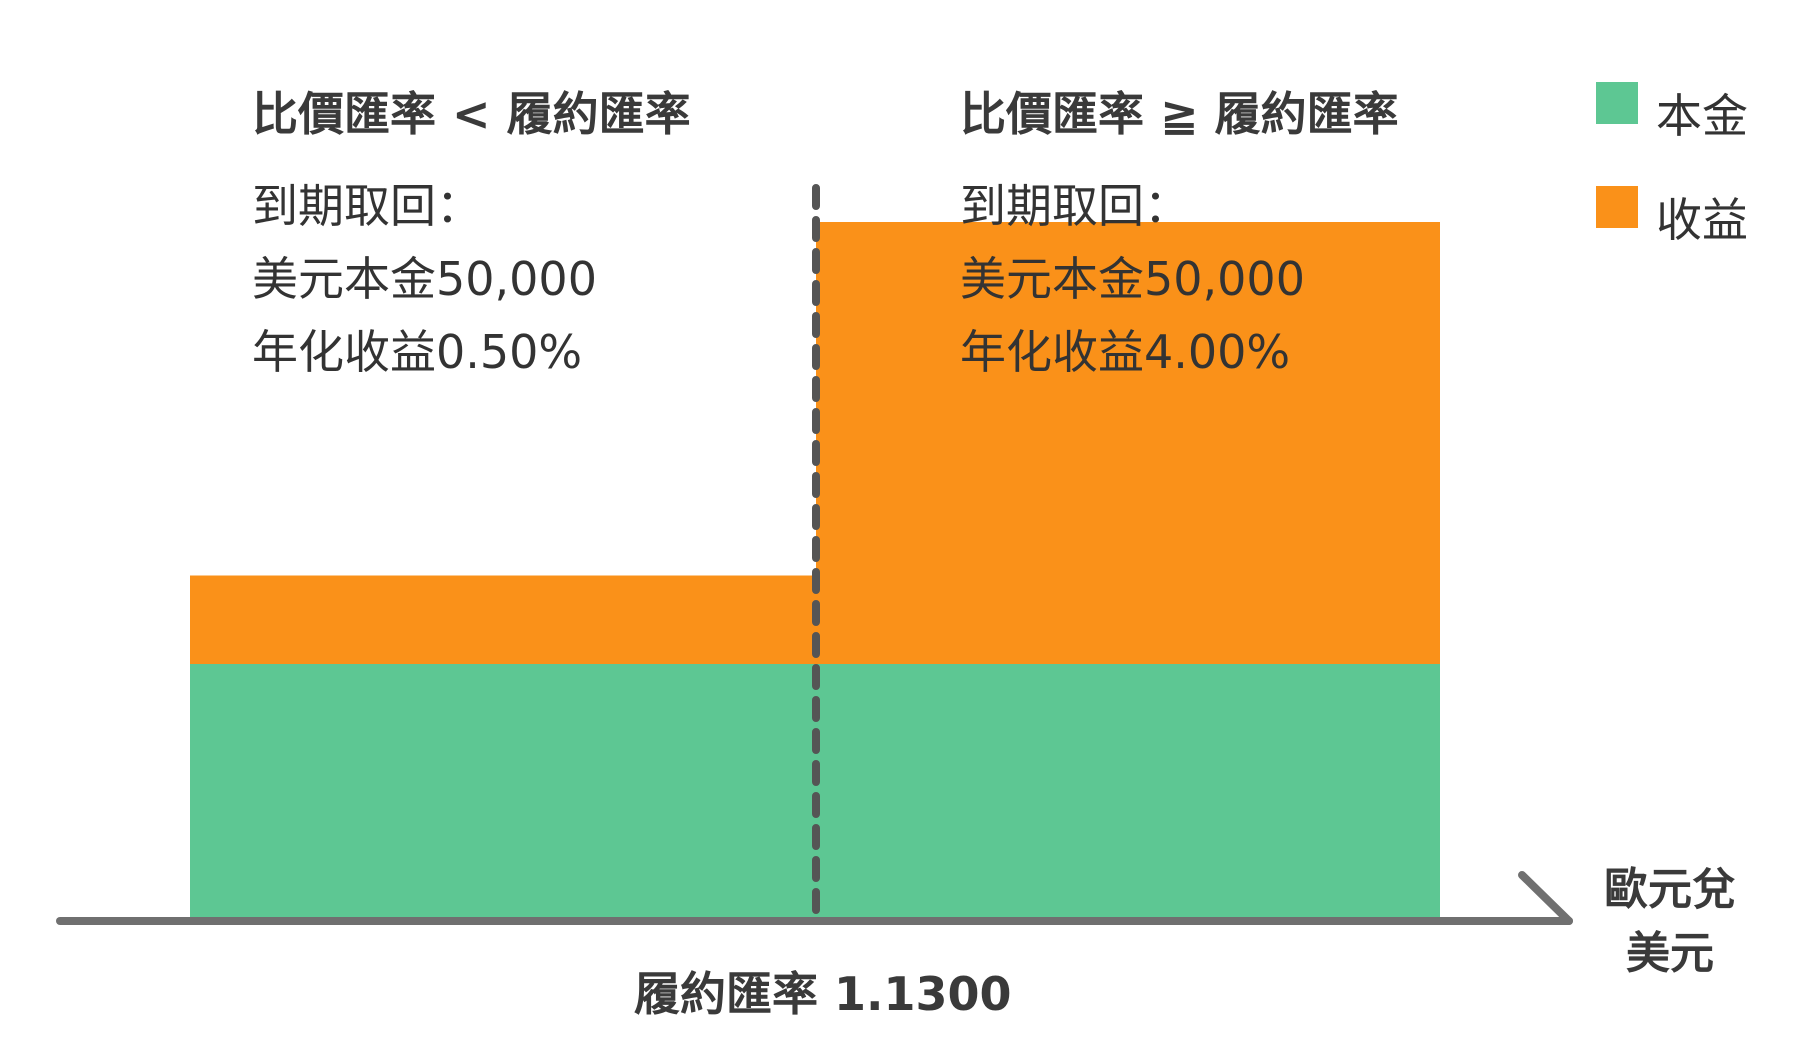  What do you see at coordinates (1075, 206) in the screenshot?
I see `scenario-right-line-1: 到期取回：` at bounding box center [1075, 206].